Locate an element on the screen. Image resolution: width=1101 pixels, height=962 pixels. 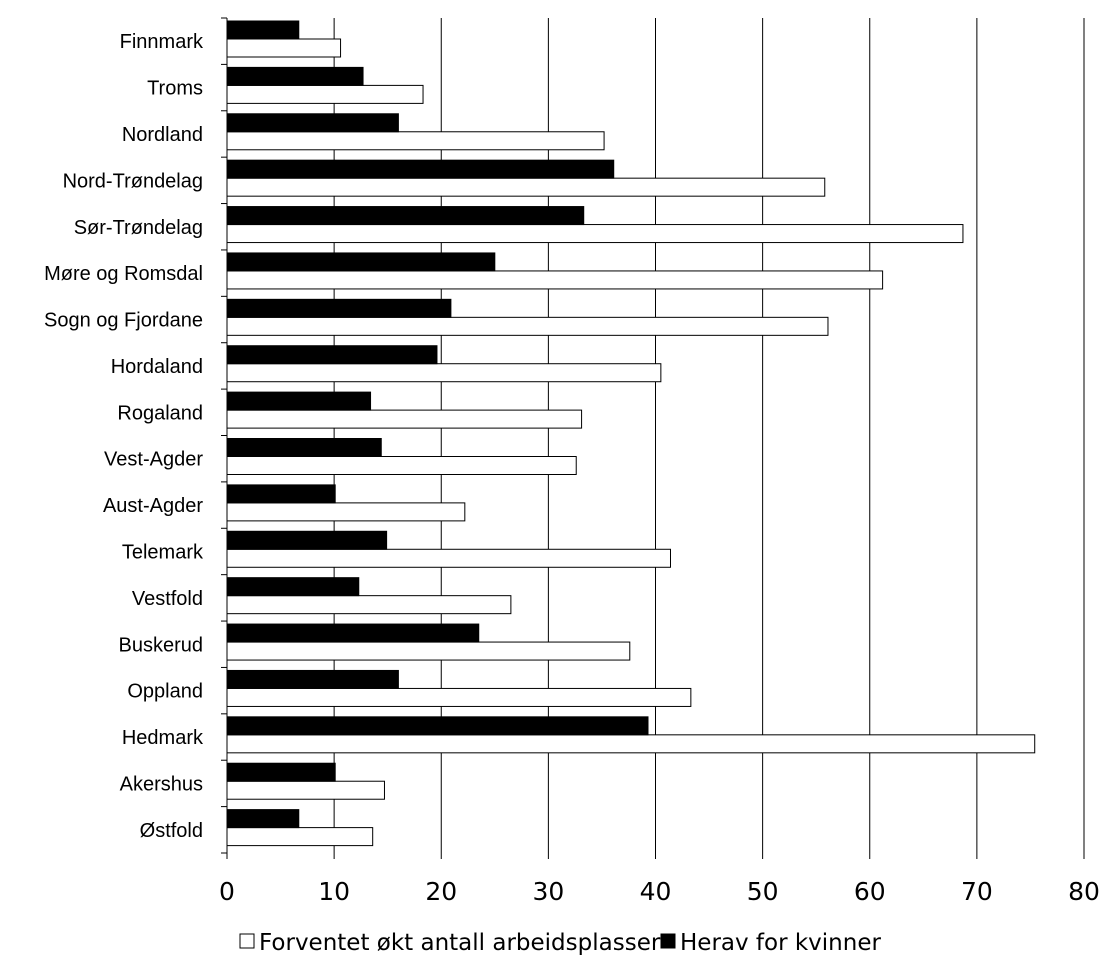
category-label: Nordland is located at coordinates (162, 135).